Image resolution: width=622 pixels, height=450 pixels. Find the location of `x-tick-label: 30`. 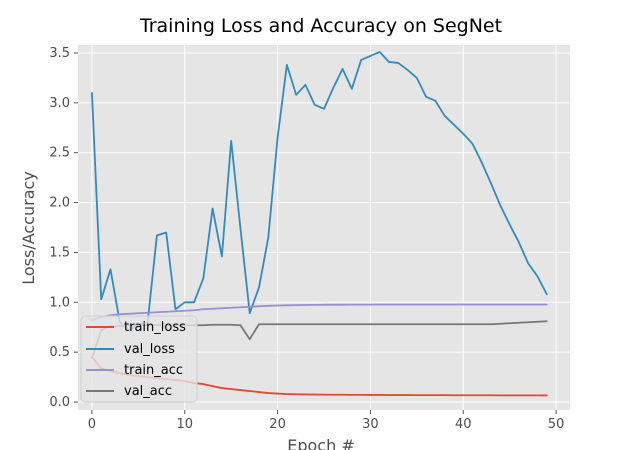

x-tick-label: 30 is located at coordinates (370, 424).